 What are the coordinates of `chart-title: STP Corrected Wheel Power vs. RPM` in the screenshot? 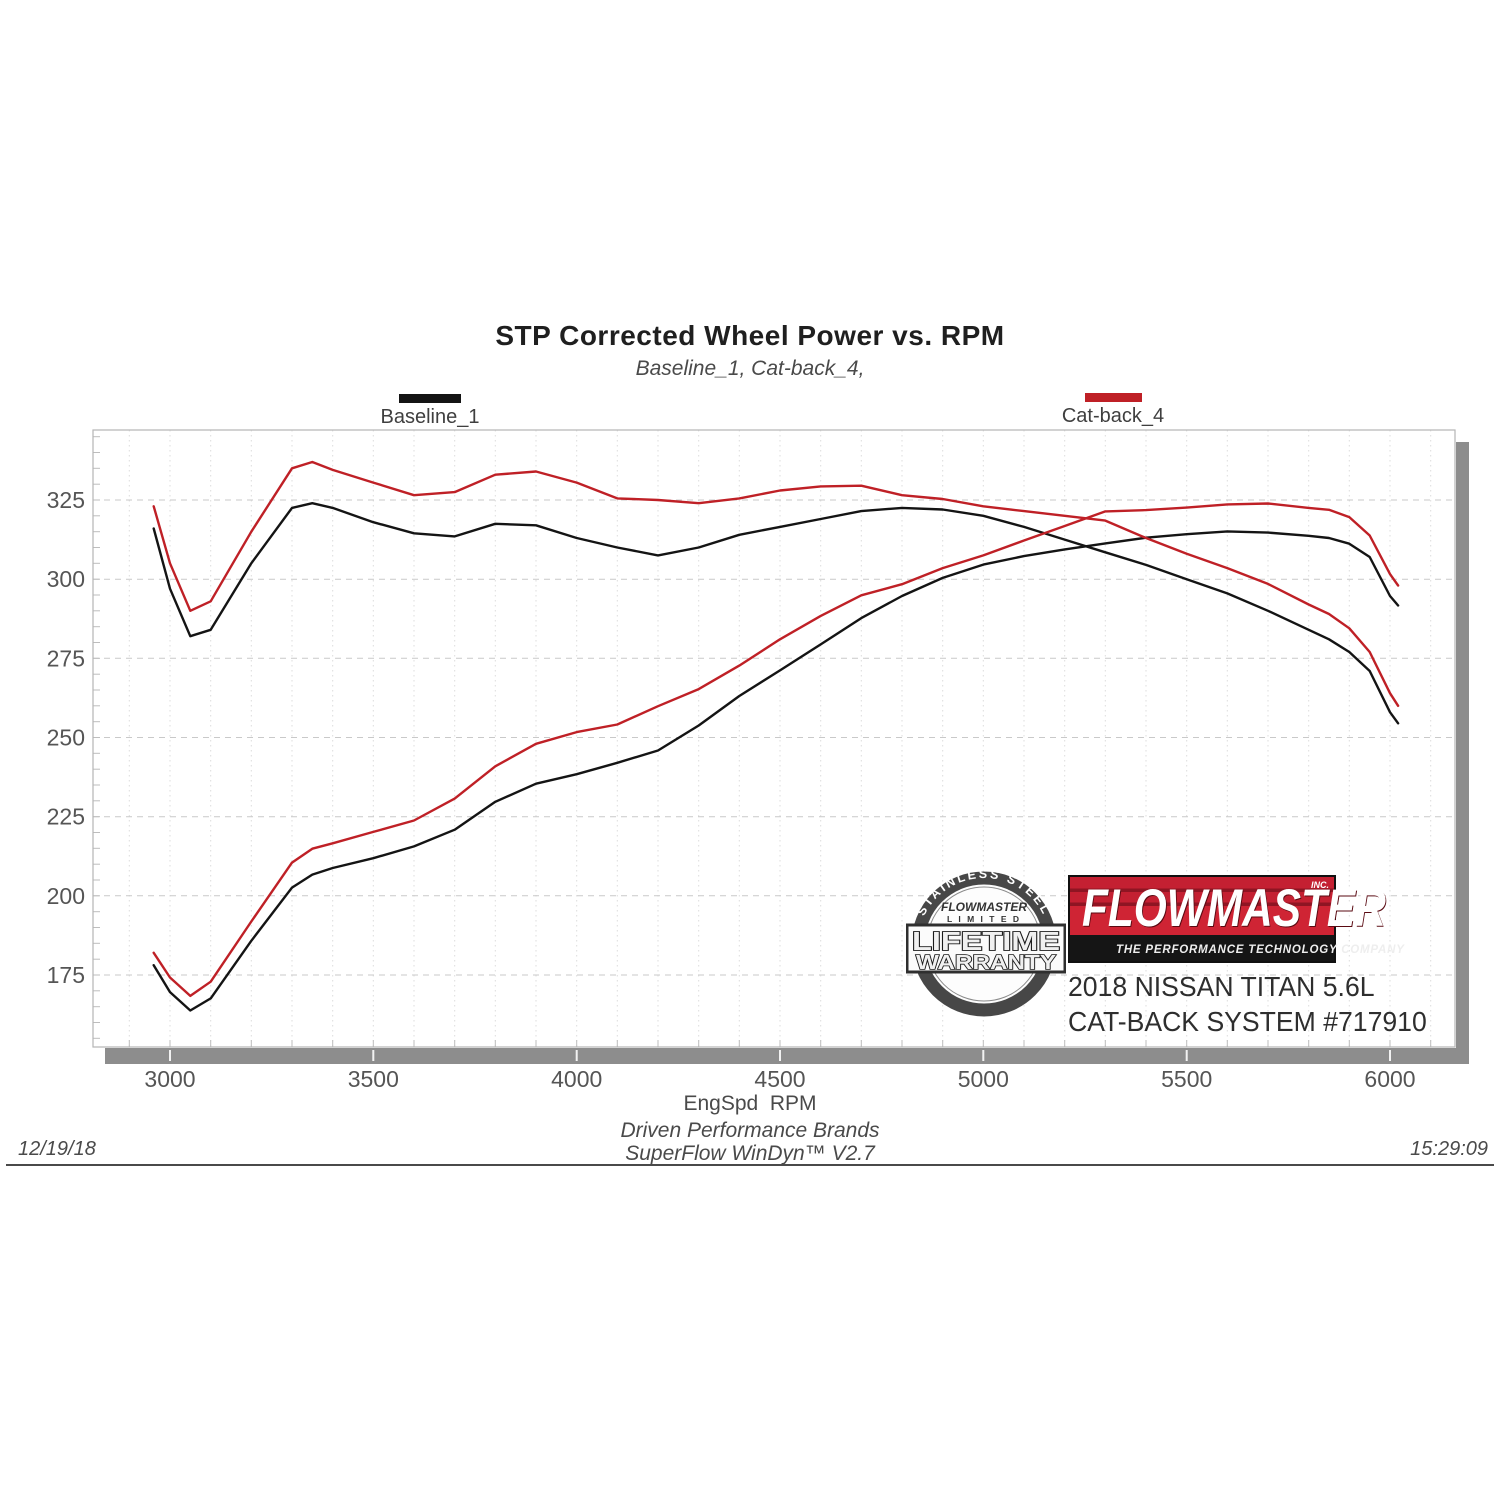 It's located at (750, 335).